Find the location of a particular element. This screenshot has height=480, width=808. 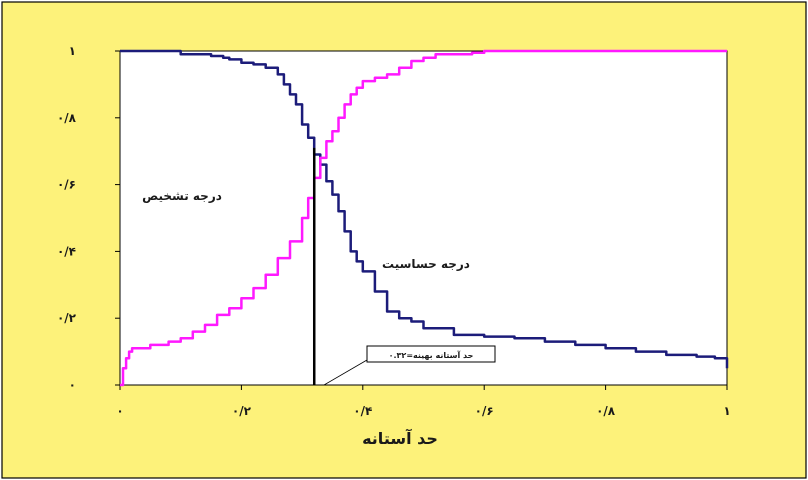

x-axis-title: حد آستانه is located at coordinates (400, 438).